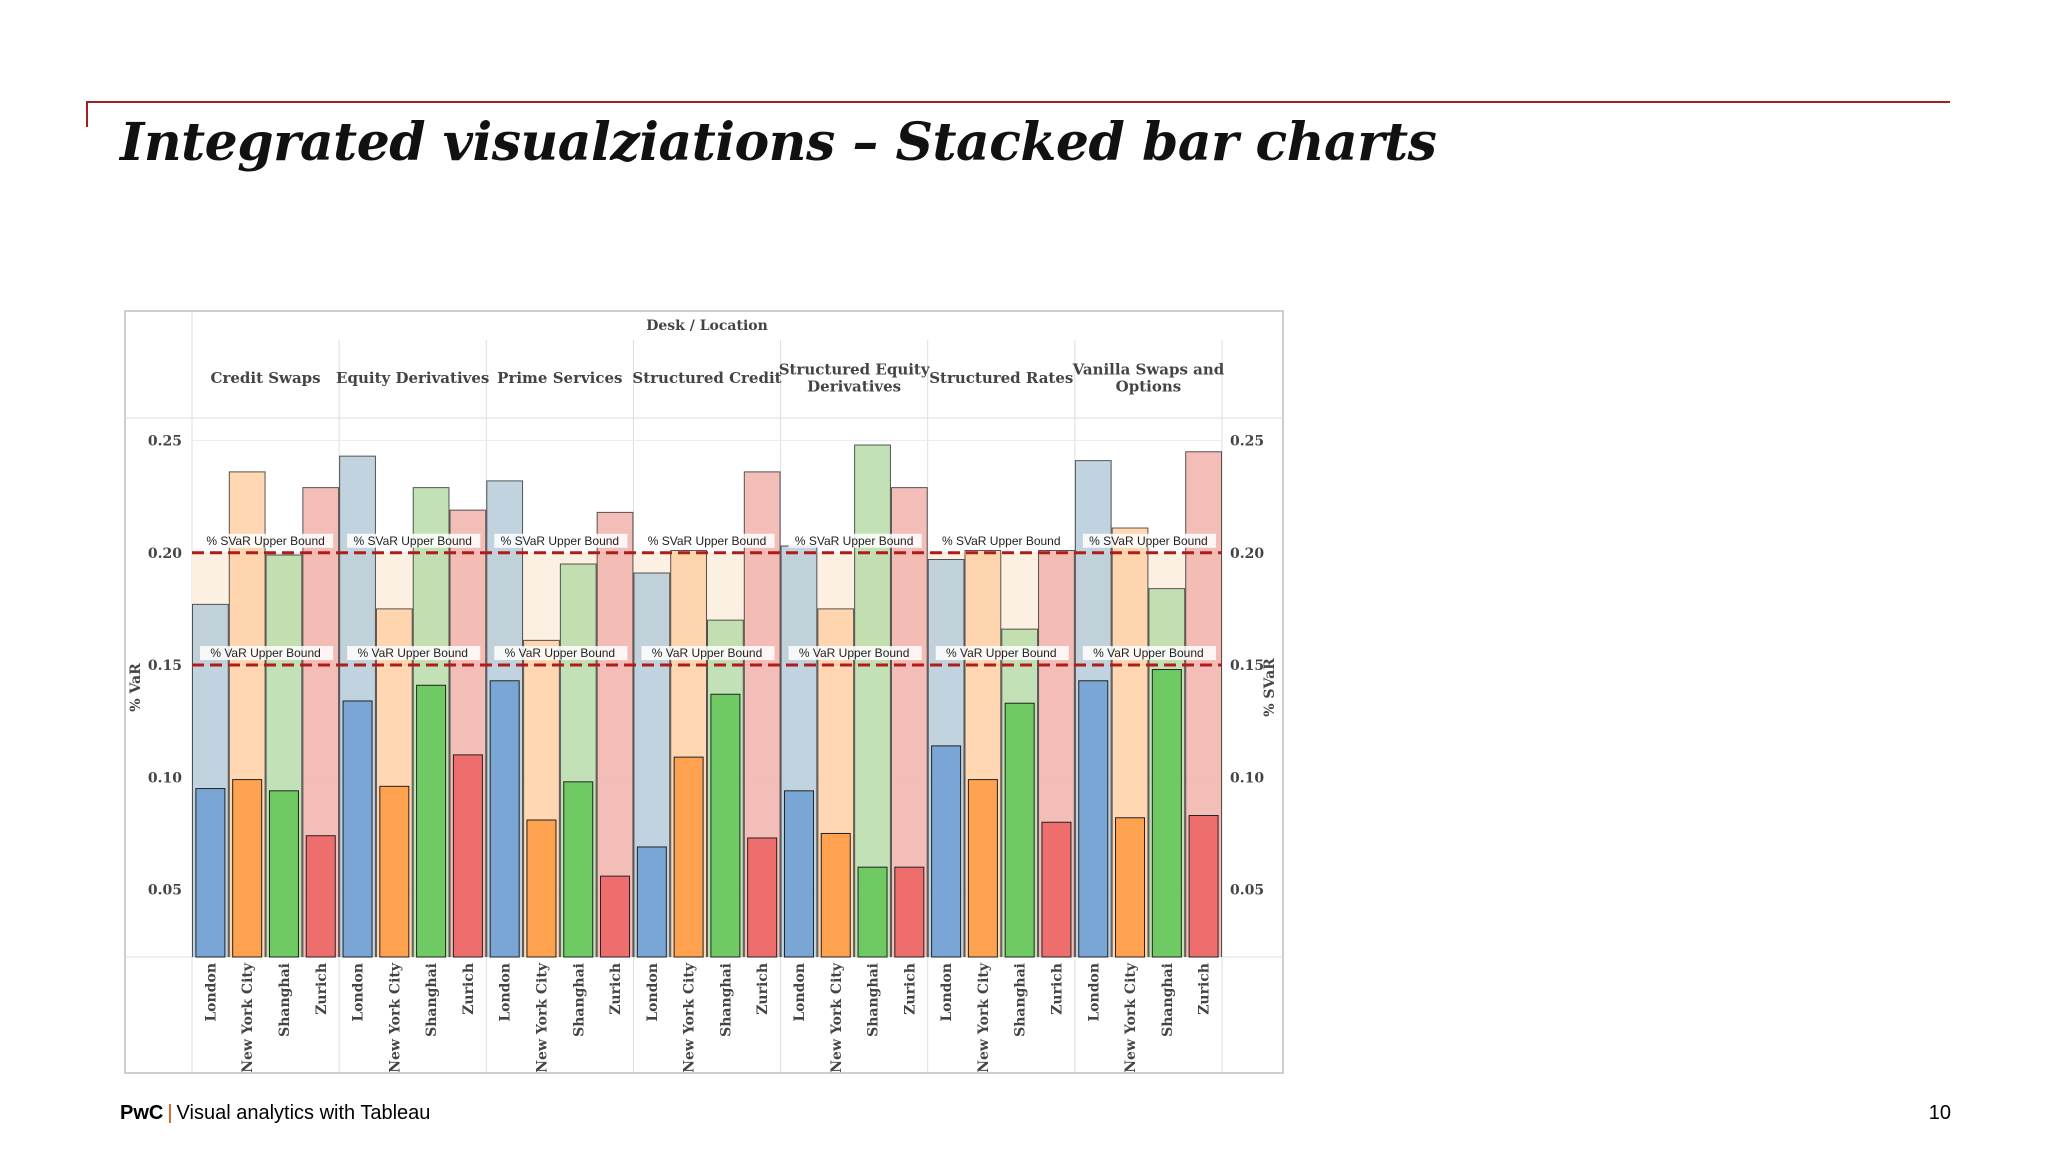 This screenshot has width=2048, height=1152. I want to click on footer-brand: PwC, so click(142, 1113).